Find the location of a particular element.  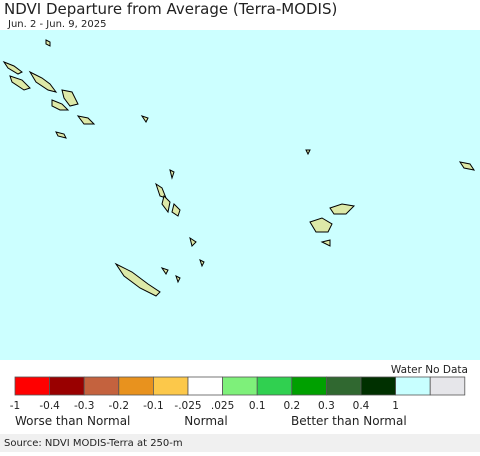

legend-tick-label: 0.2 is located at coordinates (291, 406).